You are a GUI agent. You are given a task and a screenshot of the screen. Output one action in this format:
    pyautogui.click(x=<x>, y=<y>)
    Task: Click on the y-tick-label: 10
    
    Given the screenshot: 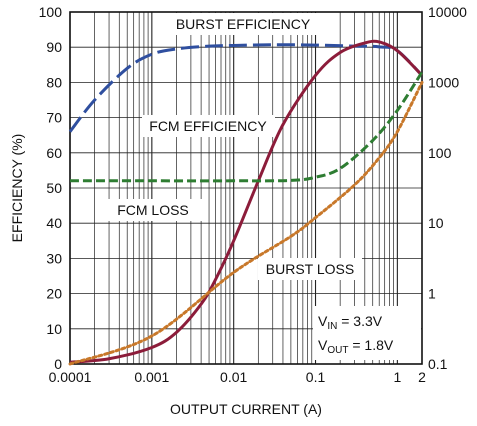 What is the action you would take?
    pyautogui.click(x=54, y=329)
    